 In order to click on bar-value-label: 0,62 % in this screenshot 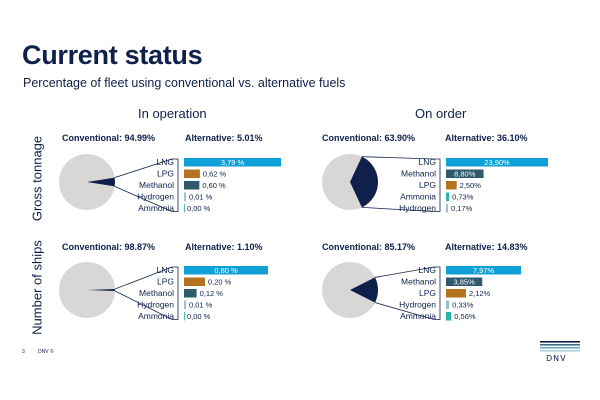, I will do `click(215, 174)`.